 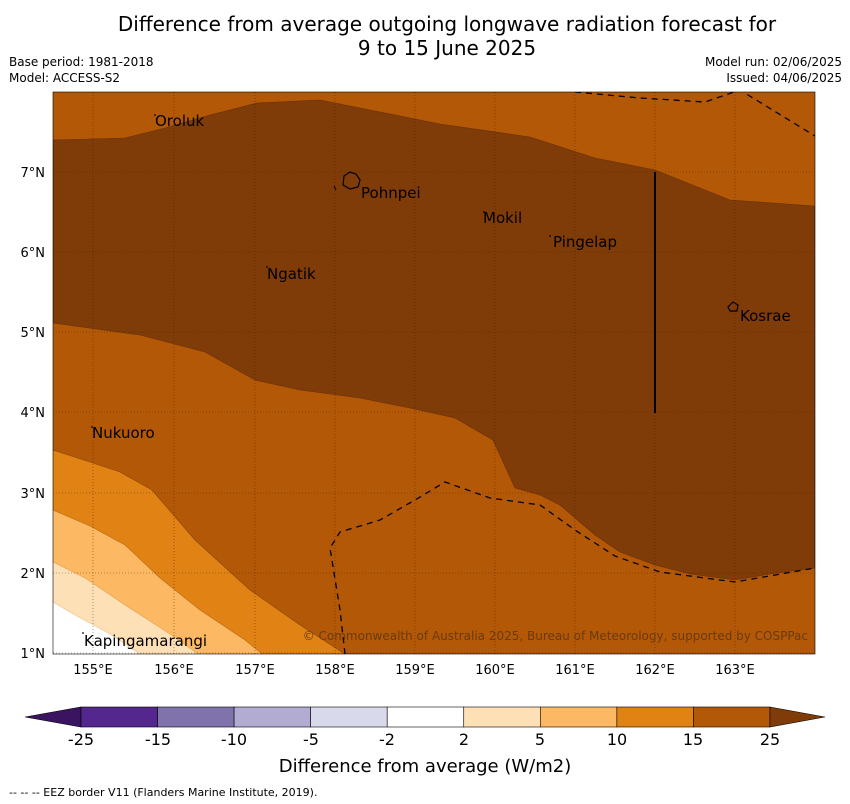 I want to click on lat-tick-label: 7°N, so click(x=33, y=173).